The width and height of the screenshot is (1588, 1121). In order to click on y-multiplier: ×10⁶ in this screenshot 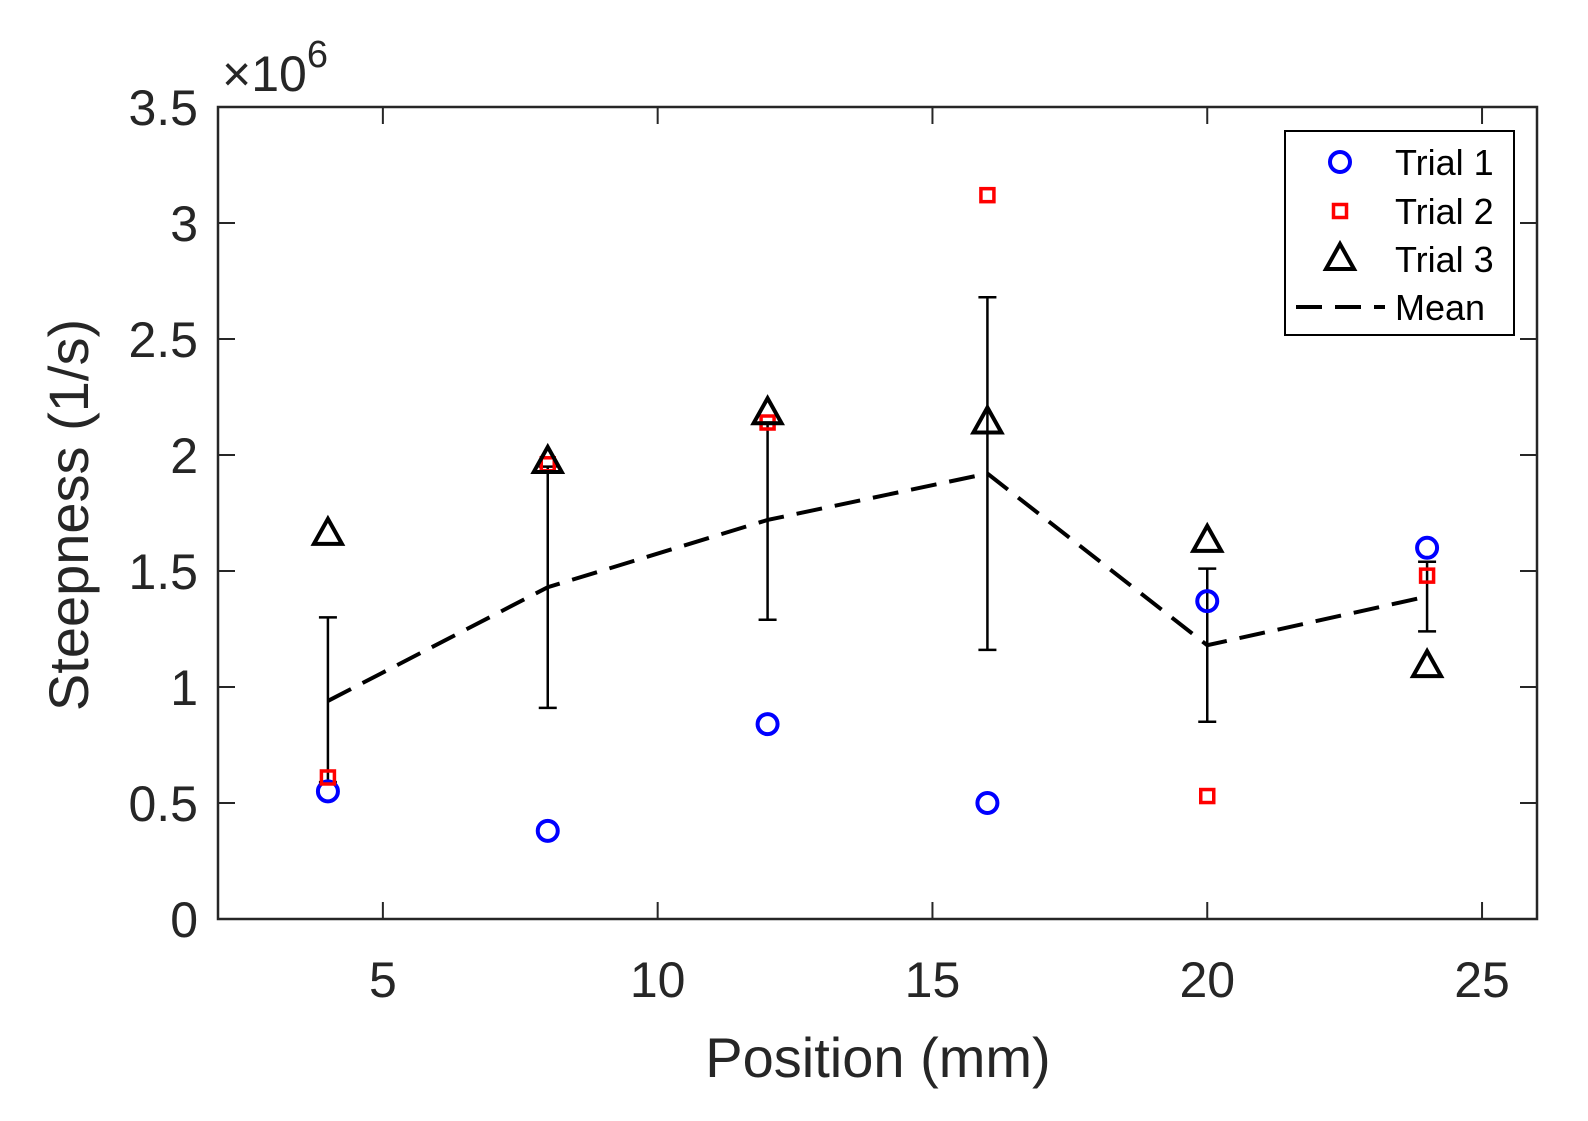, I will do `click(275, 68)`.